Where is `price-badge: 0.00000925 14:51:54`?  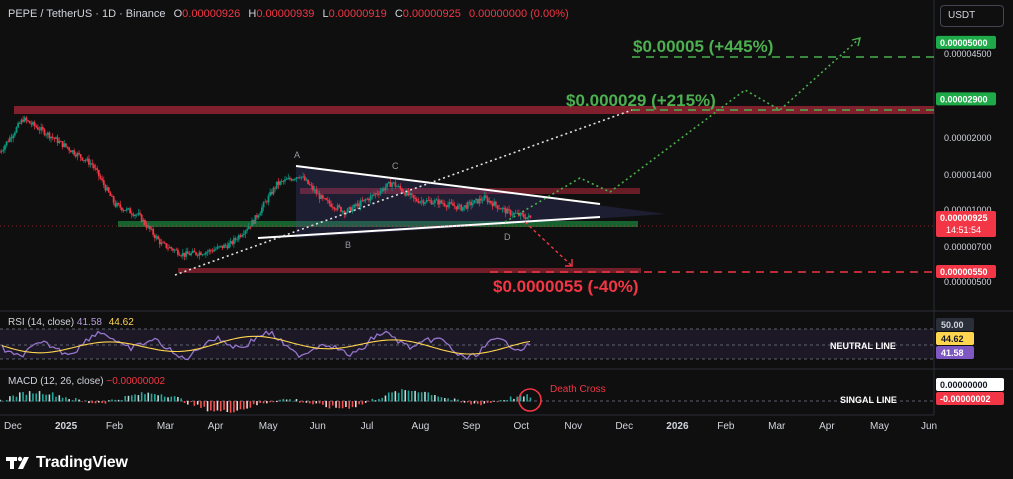
price-badge: 0.00000925 14:51:54 is located at coordinates (966, 224).